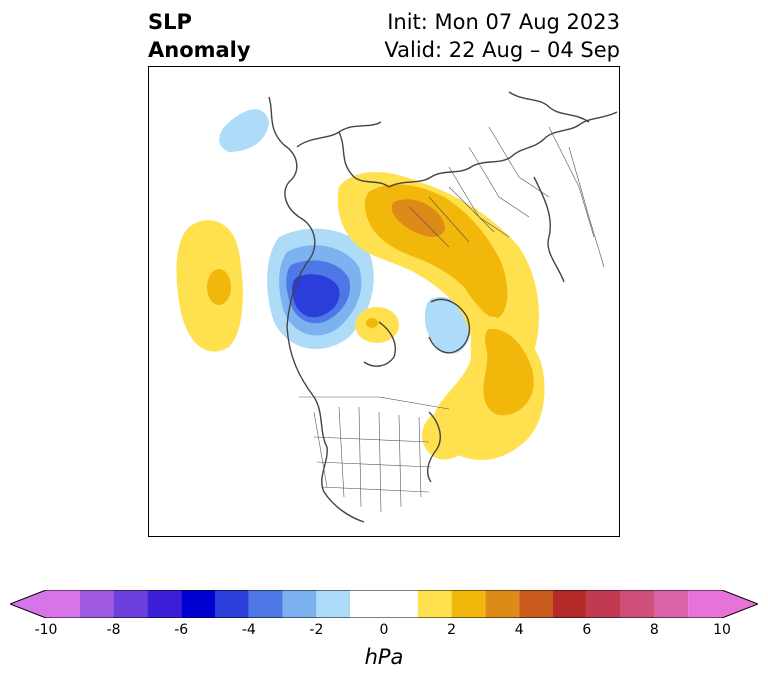  What do you see at coordinates (654, 630) in the screenshot?
I see `colorbar-tick-label: 8` at bounding box center [654, 630].